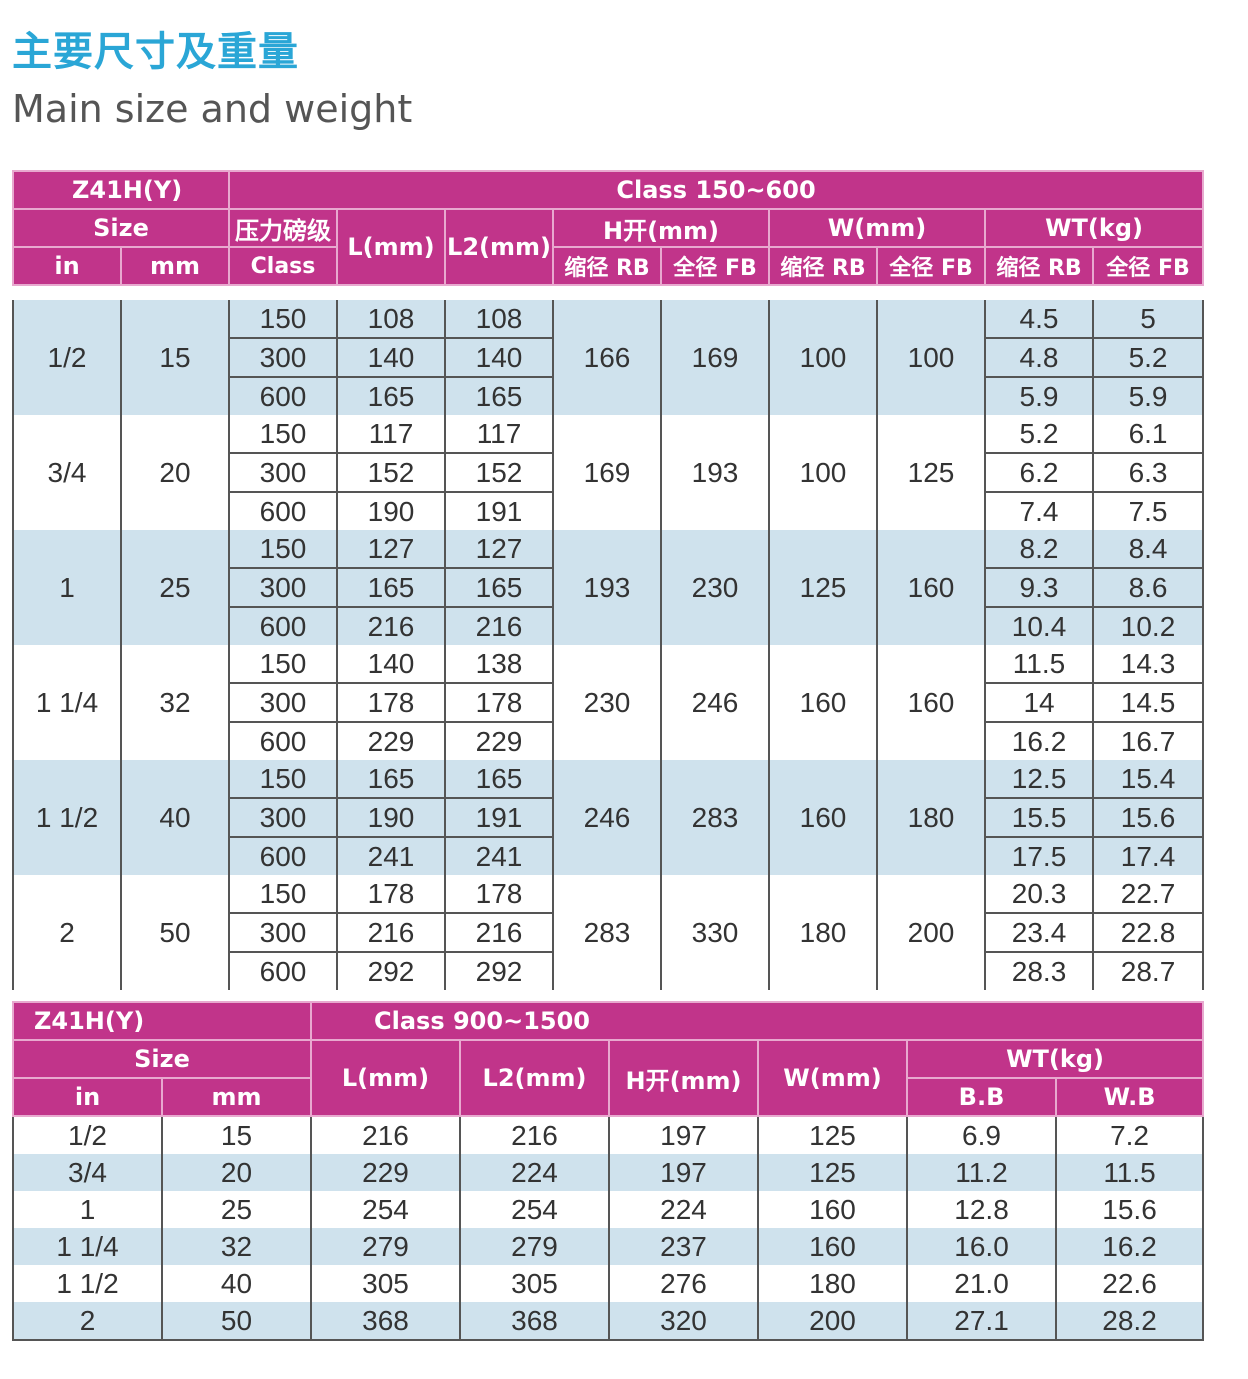 The width and height of the screenshot is (1248, 1379). I want to click on wt-rb-cell: 4.5, so click(1039, 319).